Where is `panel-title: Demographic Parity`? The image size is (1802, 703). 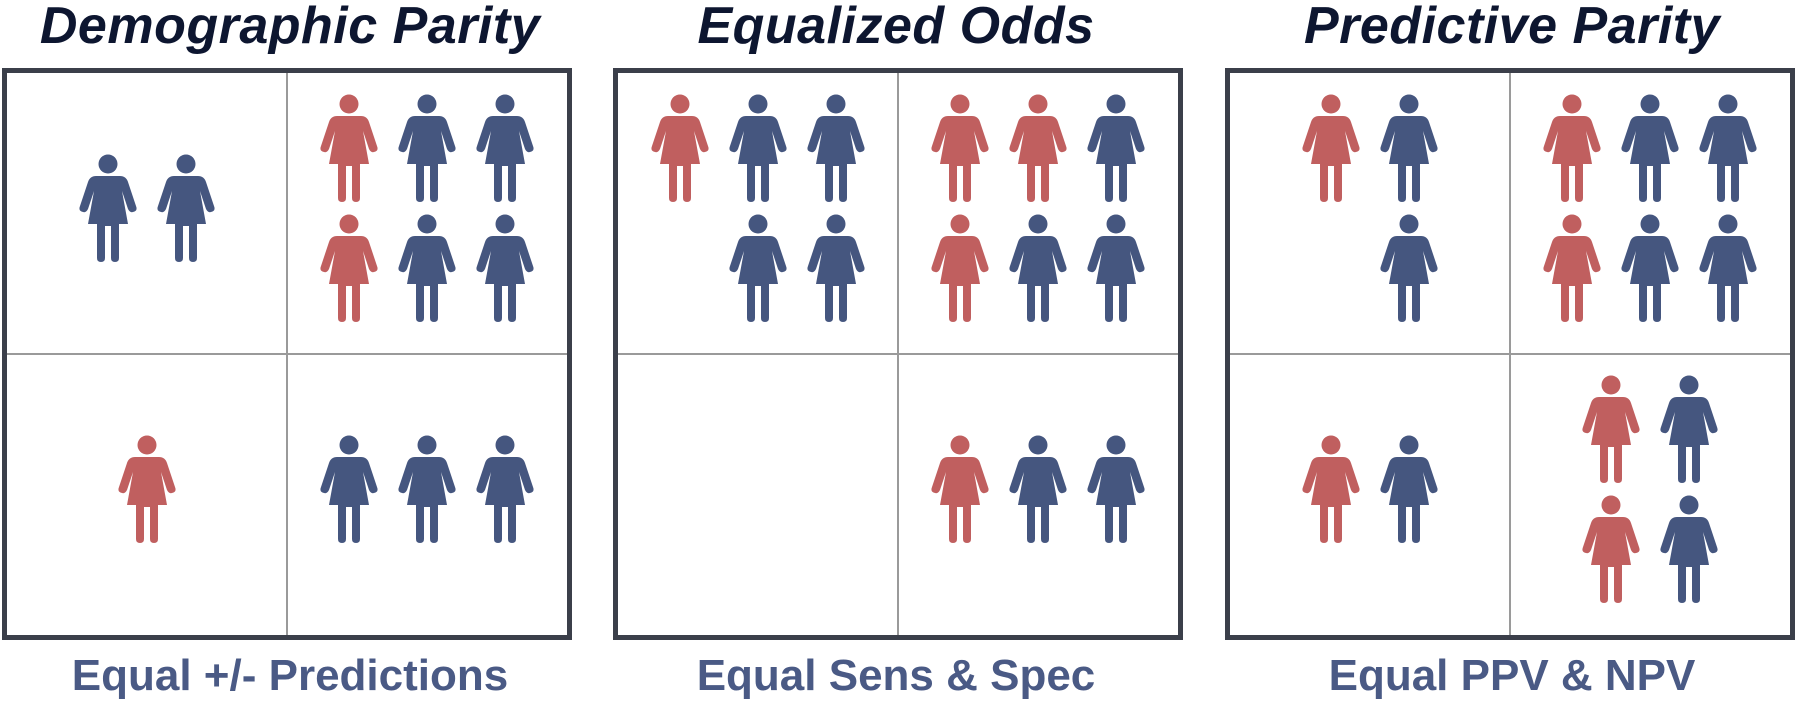 panel-title: Demographic Parity is located at coordinates (290, 27).